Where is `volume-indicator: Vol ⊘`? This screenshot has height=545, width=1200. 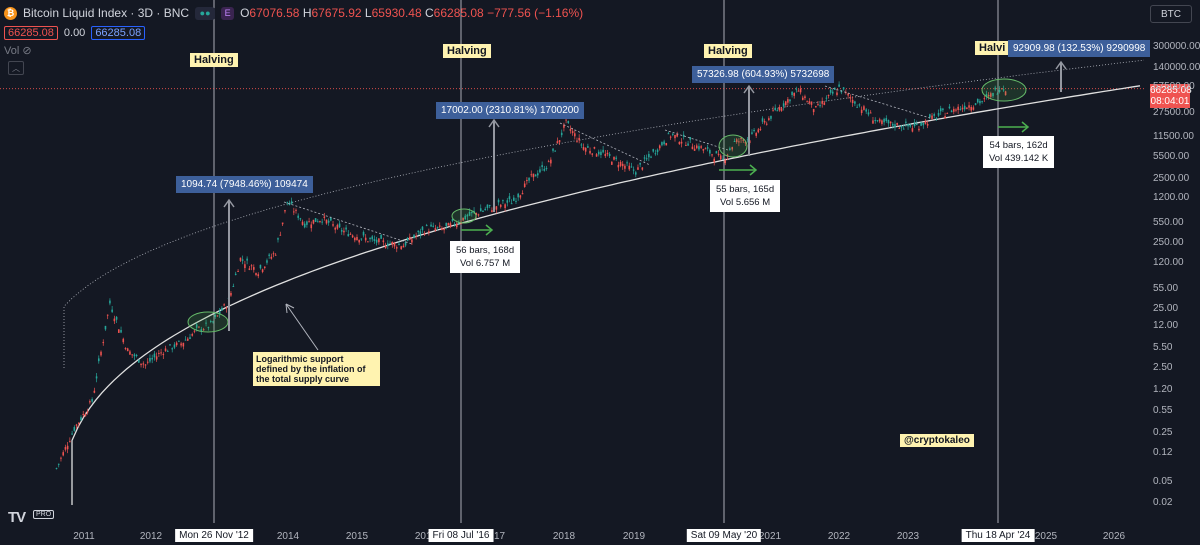 volume-indicator: Vol ⊘ is located at coordinates (18, 50).